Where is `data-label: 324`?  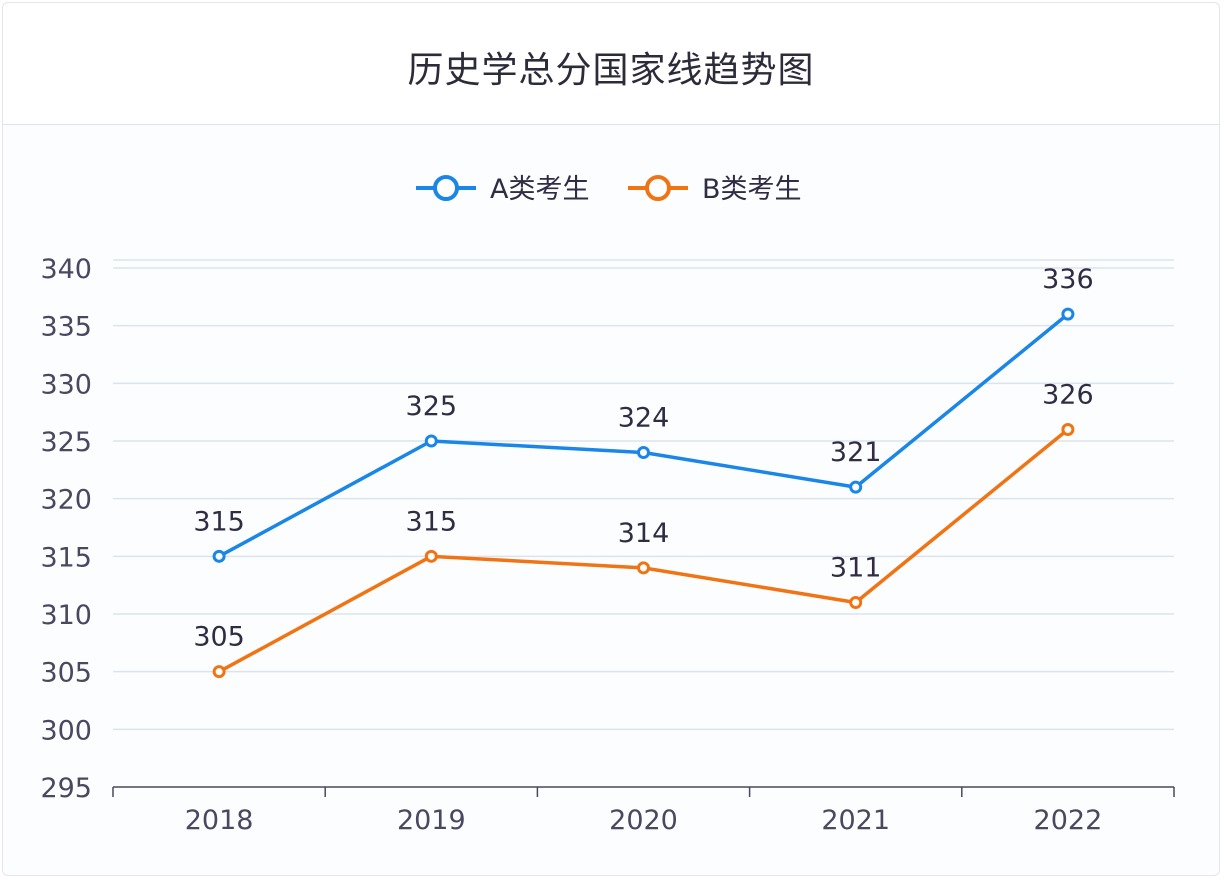 data-label: 324 is located at coordinates (644, 418).